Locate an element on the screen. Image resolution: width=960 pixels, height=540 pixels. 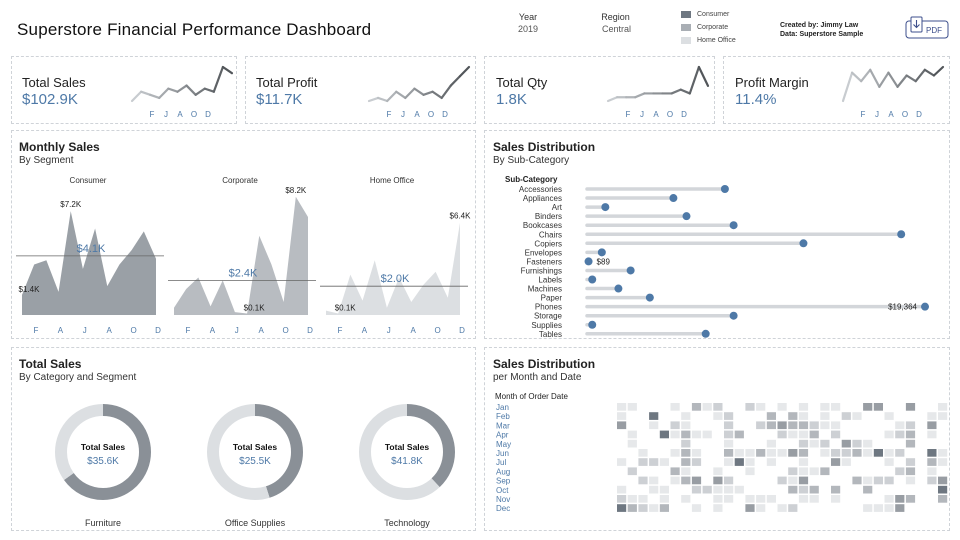
segment-legend: Consumer Corporate Home Office is located at coordinates (708, 27).